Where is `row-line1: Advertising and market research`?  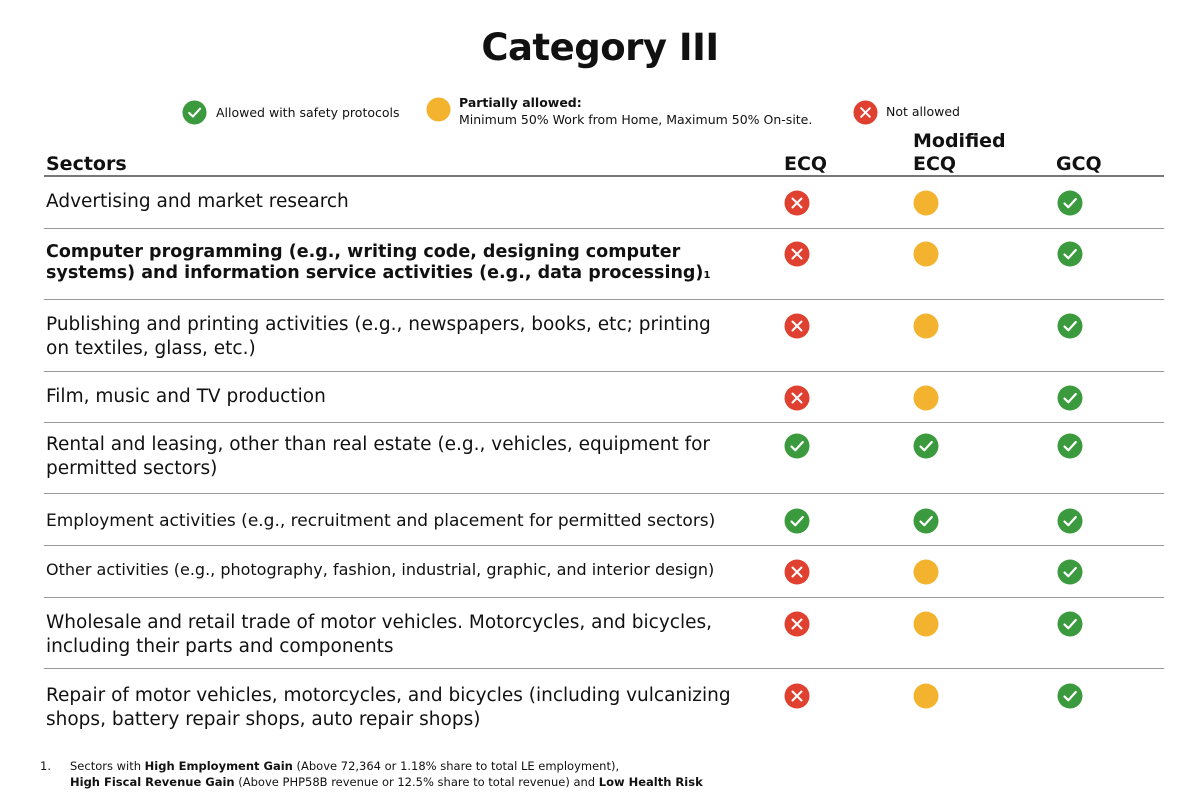
row-line1: Advertising and market research is located at coordinates (197, 201).